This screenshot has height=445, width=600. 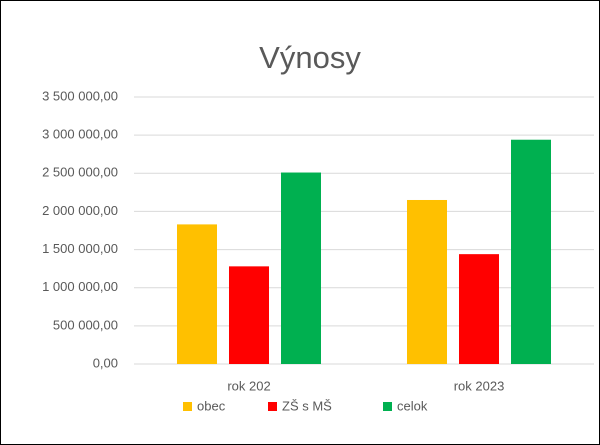 I want to click on legend-label: celok, so click(x=412, y=405).